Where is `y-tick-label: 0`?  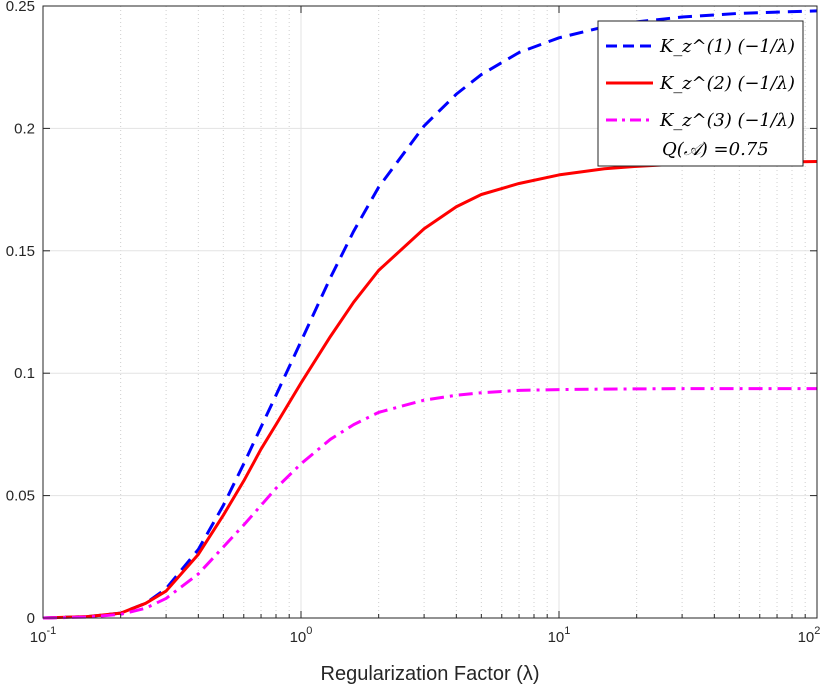 y-tick-label: 0 is located at coordinates (31, 618).